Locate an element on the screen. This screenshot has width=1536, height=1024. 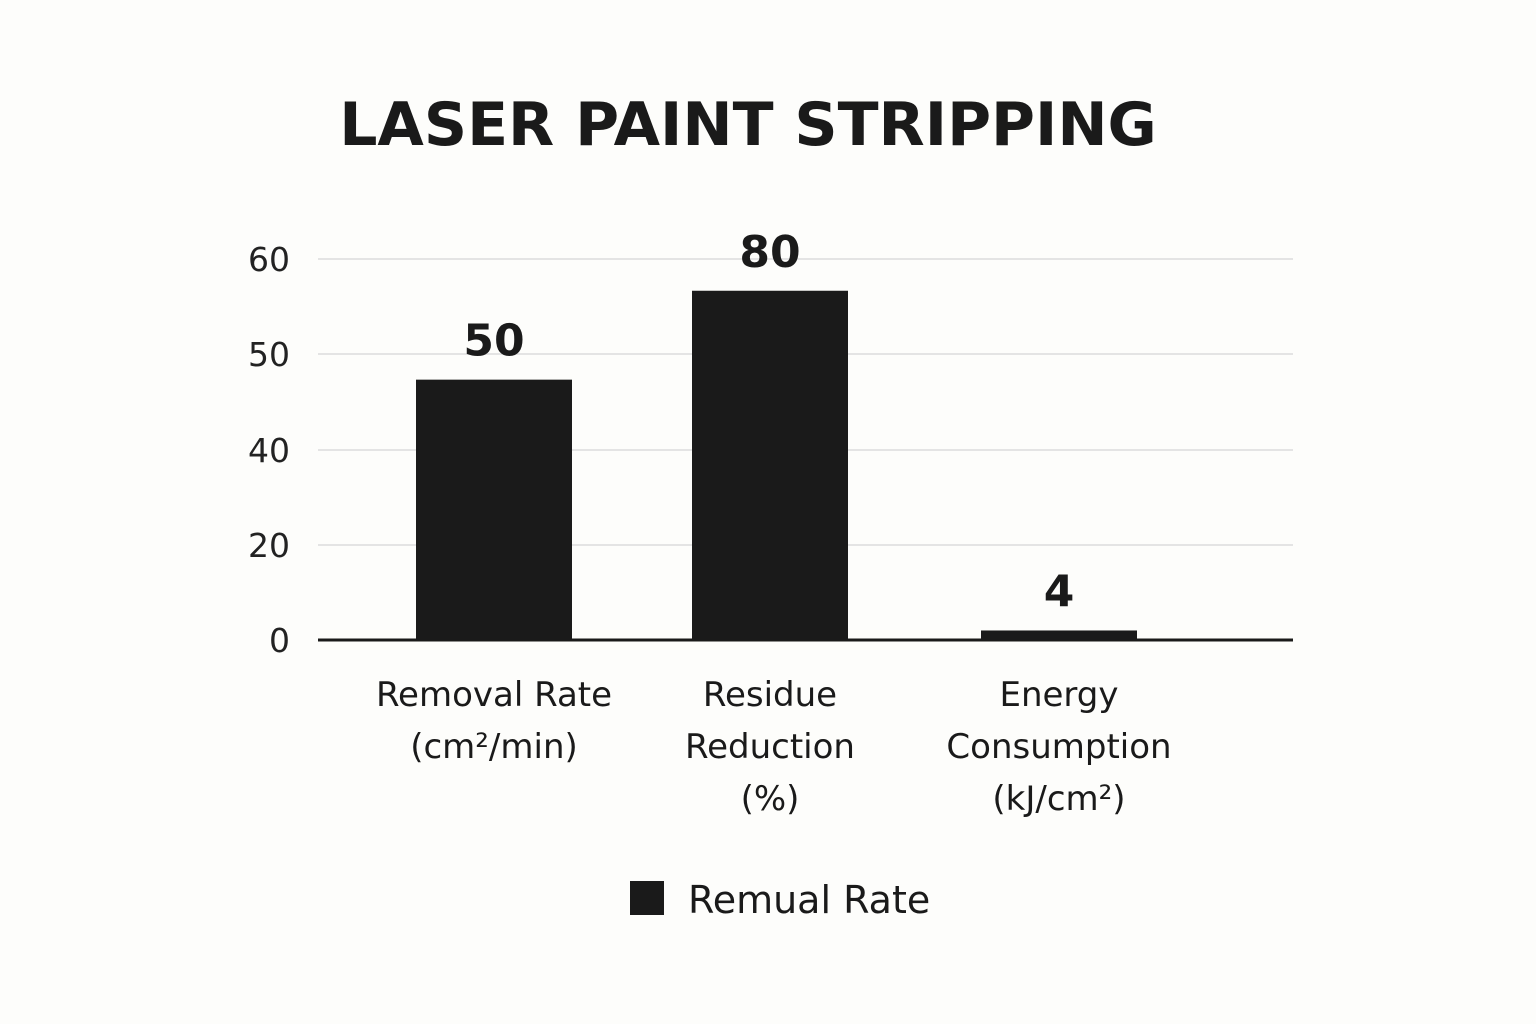
legend-label: Remual Rate is located at coordinates (809, 900).